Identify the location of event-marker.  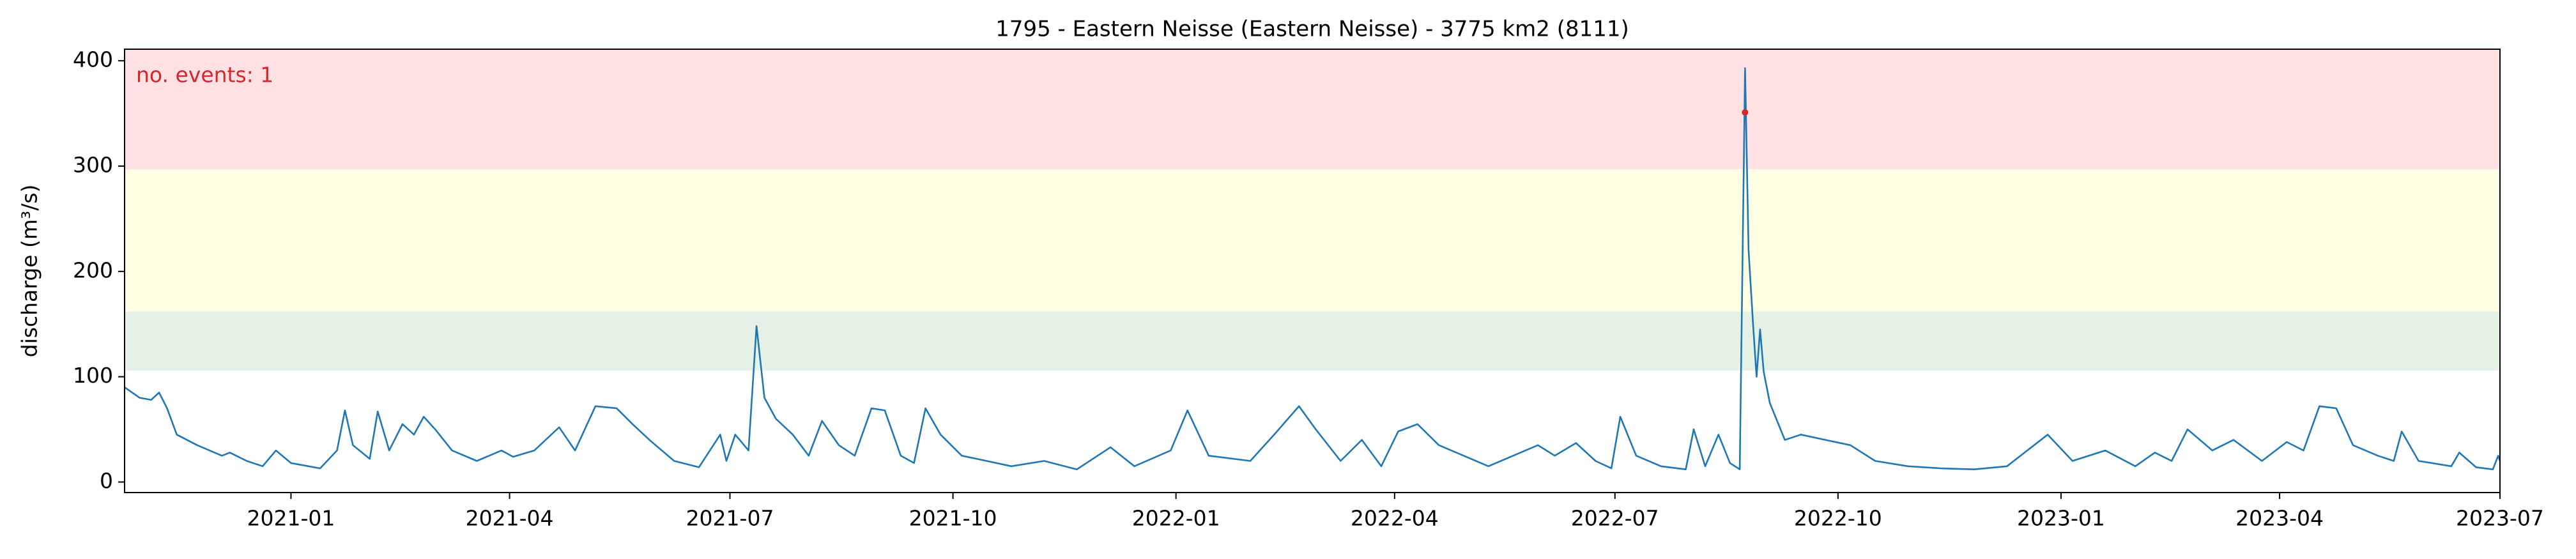
(1745, 112).